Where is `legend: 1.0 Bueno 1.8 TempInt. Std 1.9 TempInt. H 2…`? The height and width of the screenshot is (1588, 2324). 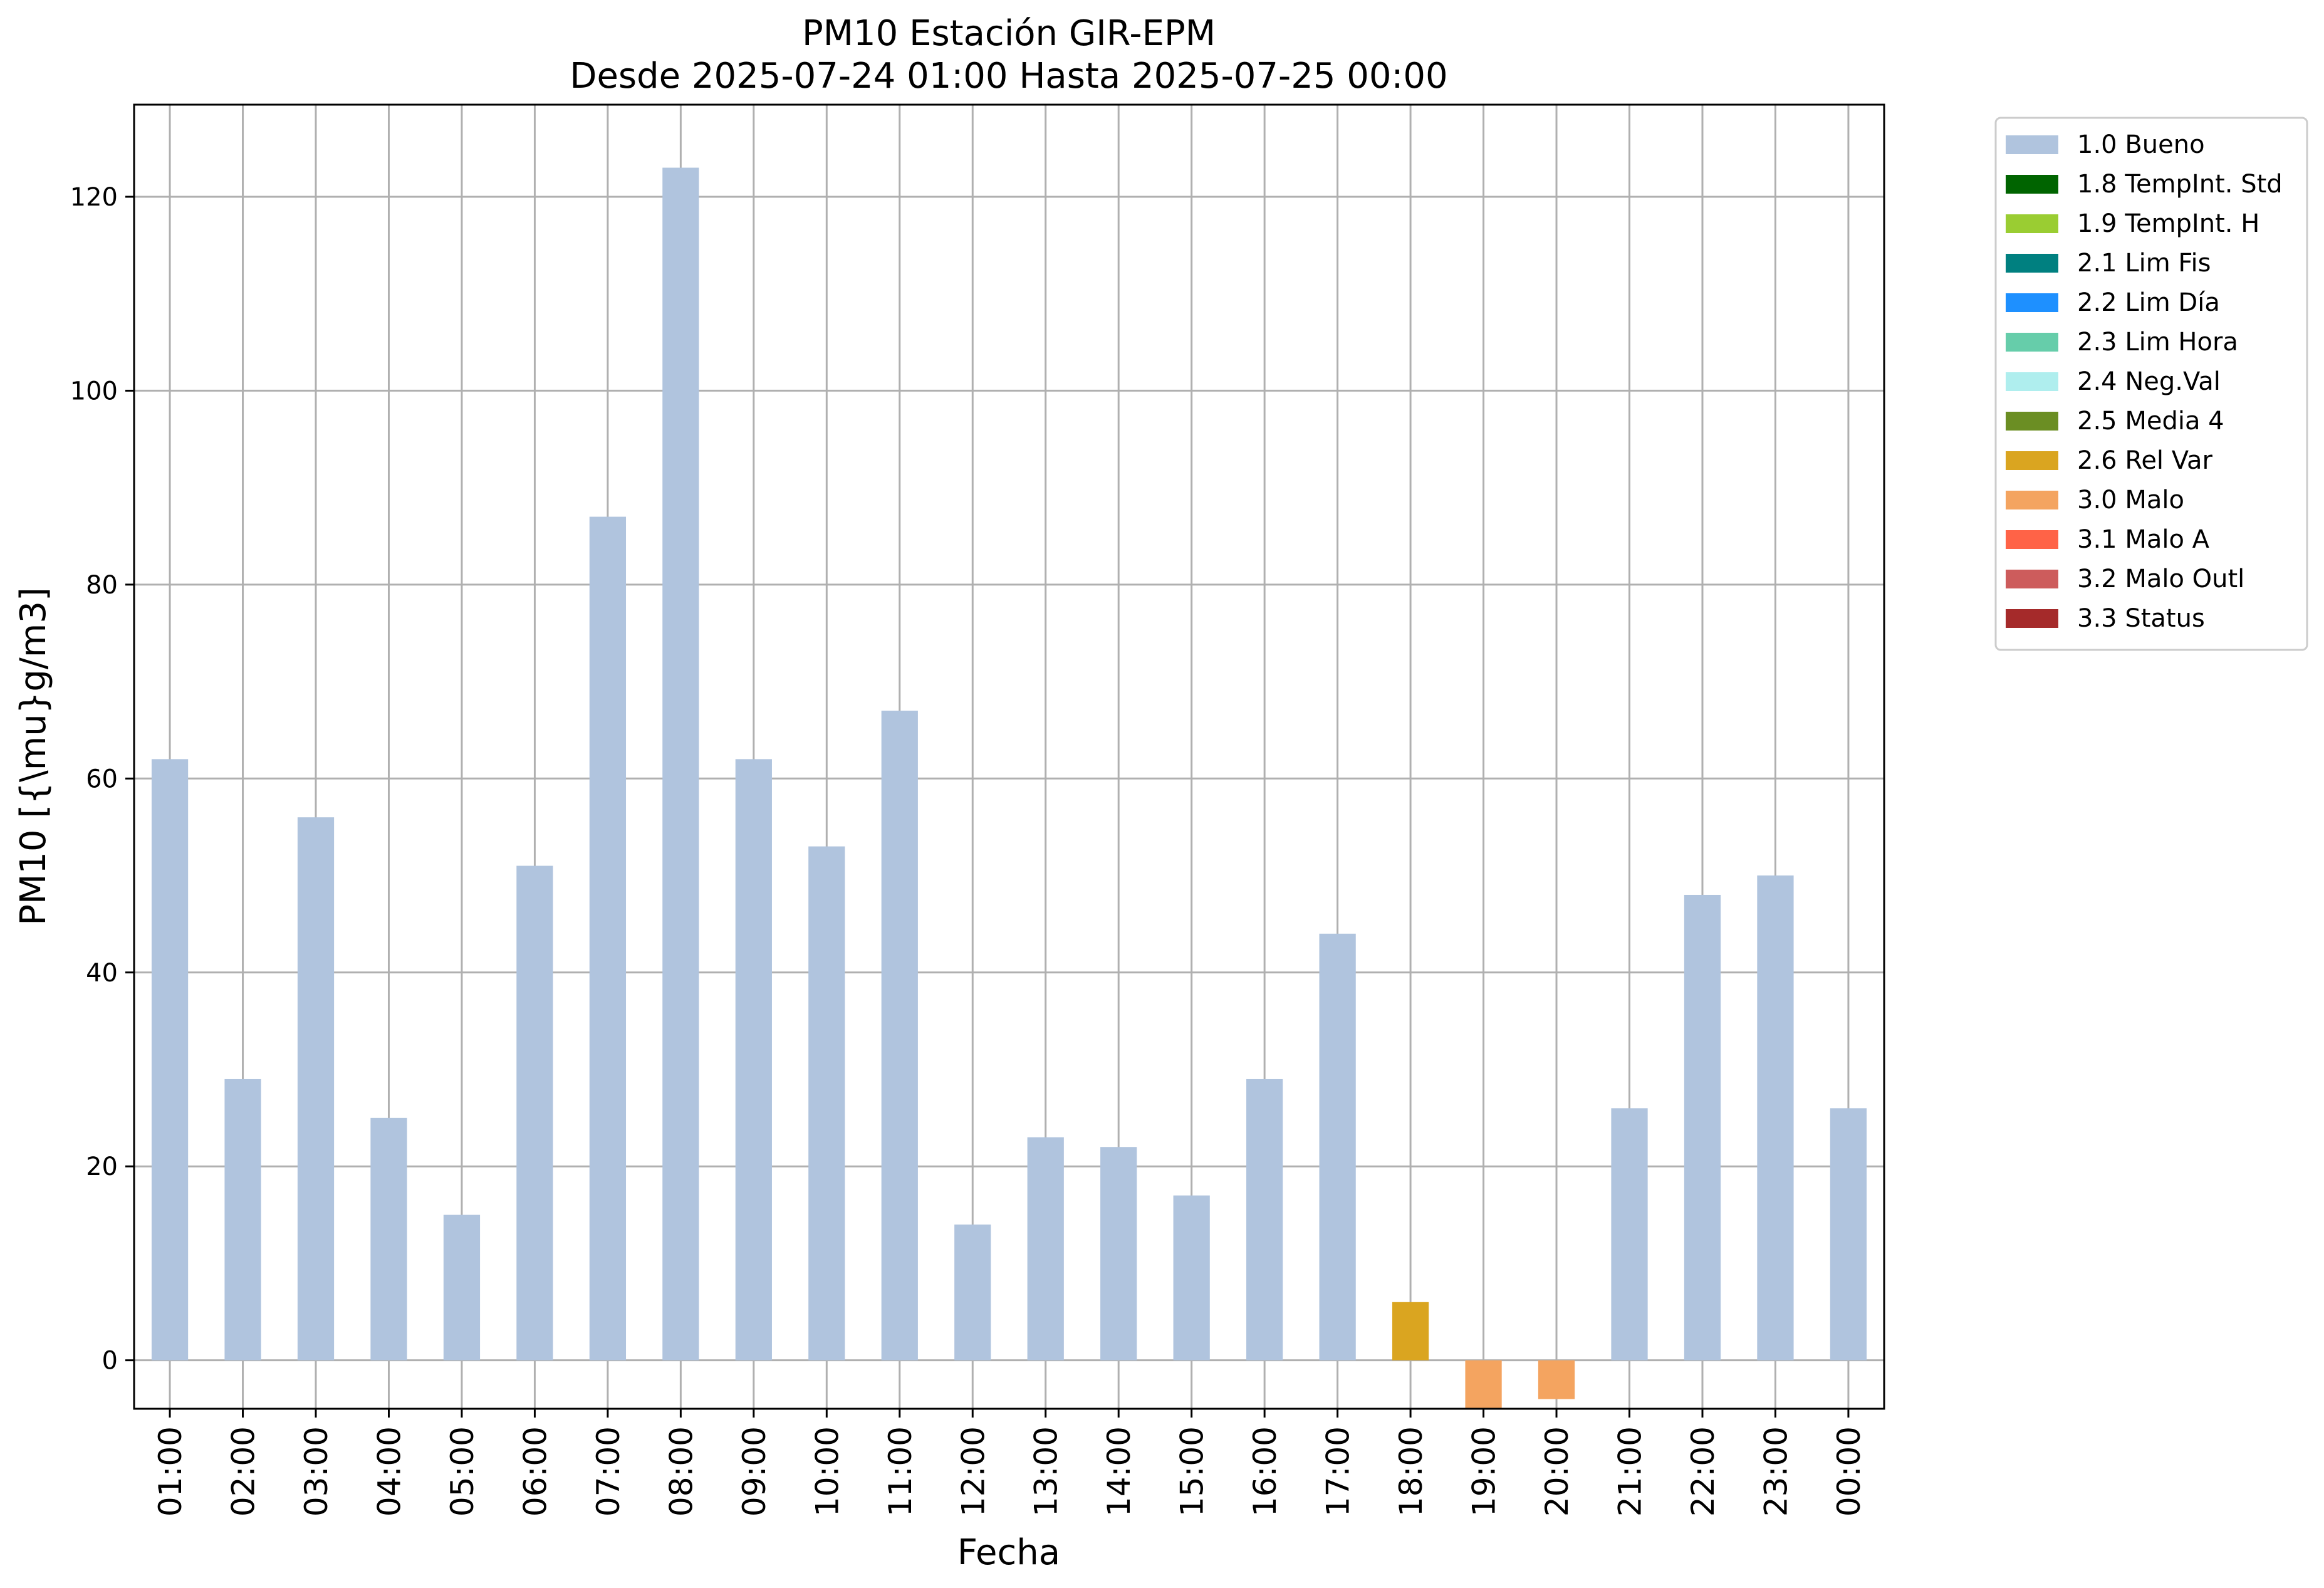 legend: 1.0 Bueno 1.8 TempInt. Std 1.9 TempInt. H 2… is located at coordinates (2151, 384).